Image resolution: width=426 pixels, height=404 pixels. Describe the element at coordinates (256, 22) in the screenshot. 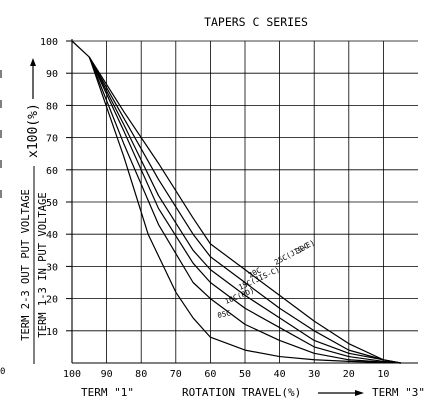

I see `chart-title: TAPERS C SERIES` at that location.